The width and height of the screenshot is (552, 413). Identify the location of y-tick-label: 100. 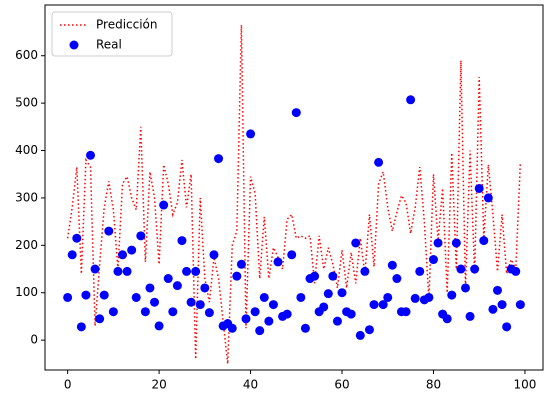
(26, 292).